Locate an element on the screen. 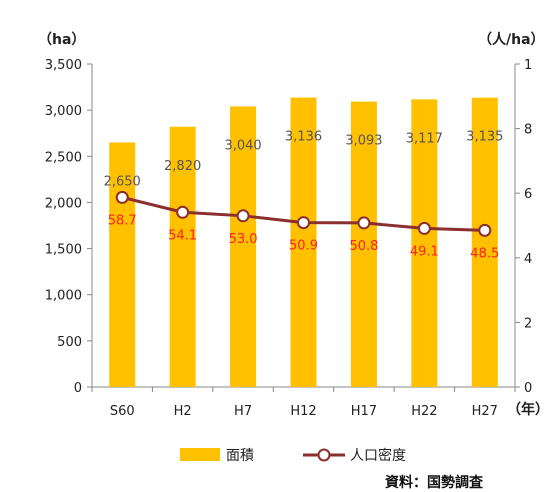 The image size is (545, 492). line-data-label: 50.9 is located at coordinates (303, 246).